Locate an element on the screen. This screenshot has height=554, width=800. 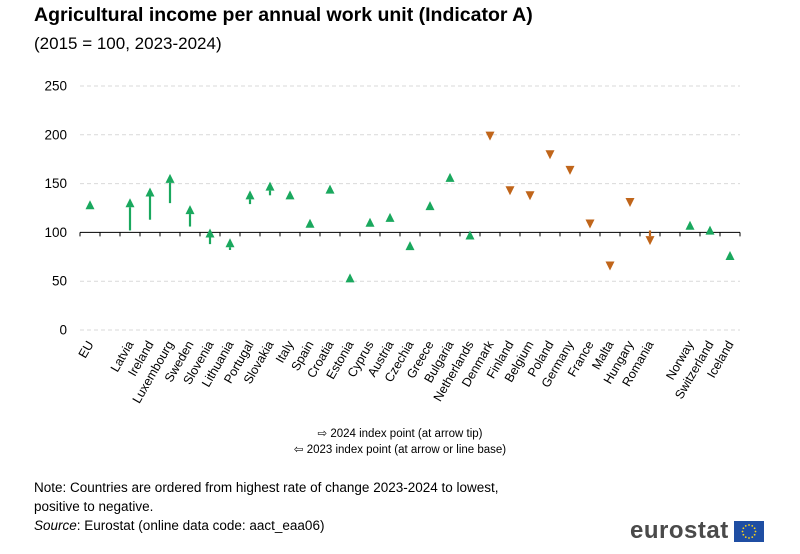
mark-poland is located at coordinates (550, 155).